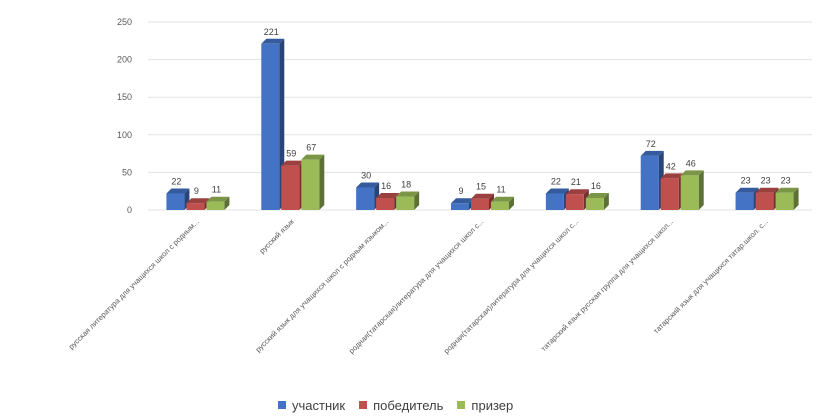 This screenshot has height=416, width=820. What do you see at coordinates (408, 405) in the screenshot?
I see `legend-label: победитель` at bounding box center [408, 405].